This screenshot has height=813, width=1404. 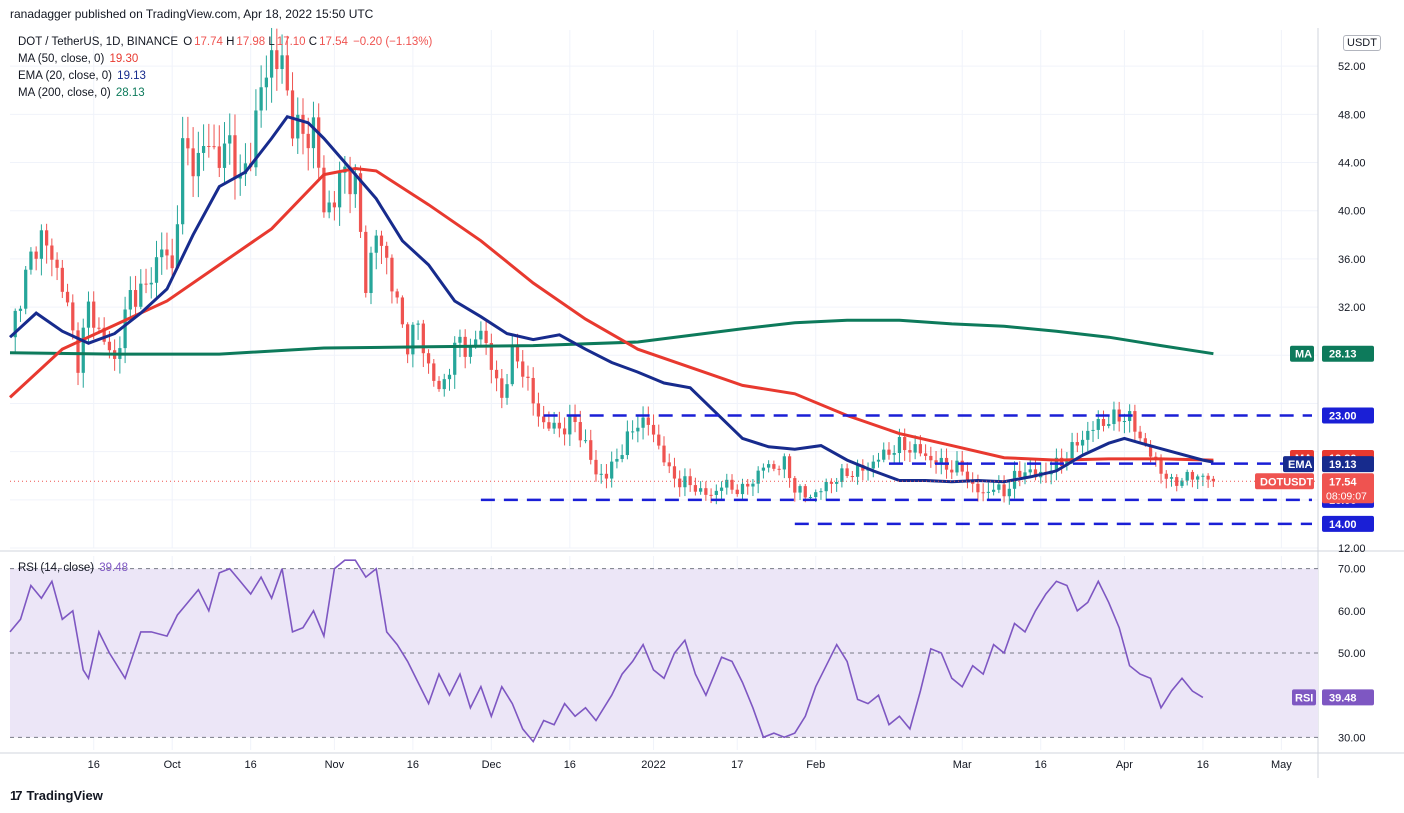 What do you see at coordinates (1362, 43) in the screenshot?
I see `currency-label: USDT` at bounding box center [1362, 43].